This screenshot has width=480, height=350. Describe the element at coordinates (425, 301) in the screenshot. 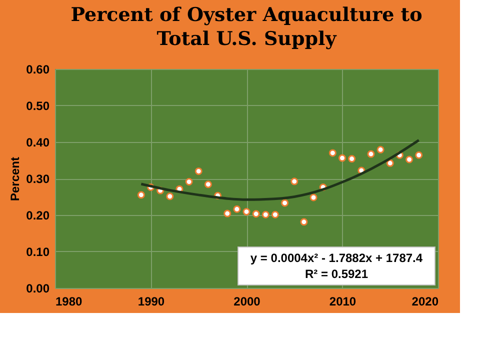

I see `x-tick-label: 2020` at that location.